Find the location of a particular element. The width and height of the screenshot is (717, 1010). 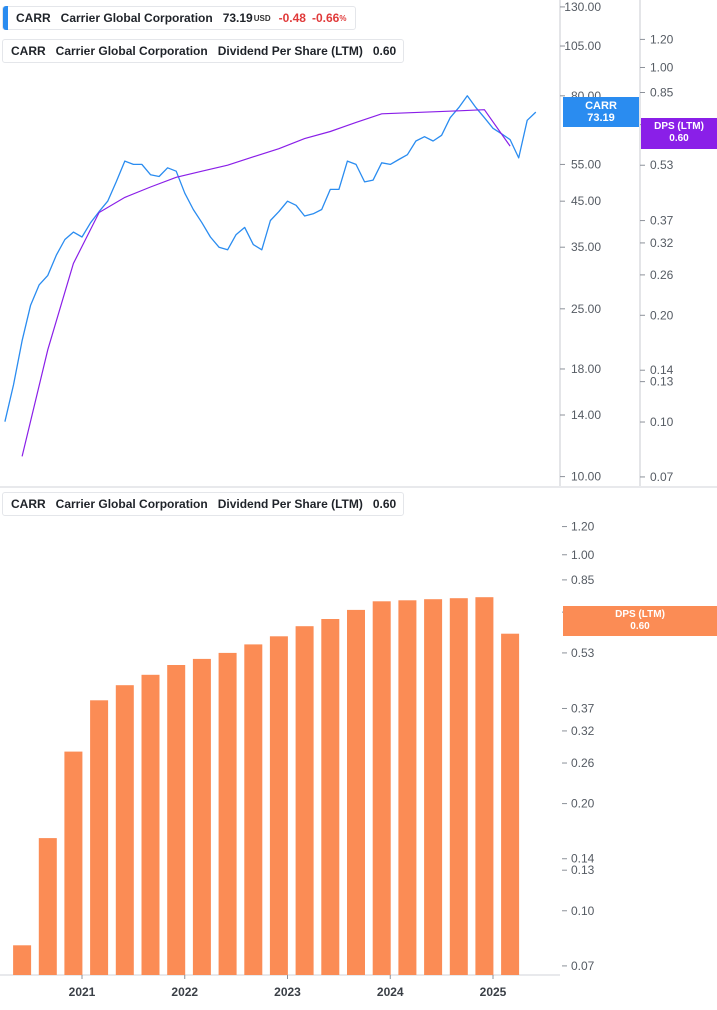

dps-axis-tick-label: 0.13 is located at coordinates (662, 382).